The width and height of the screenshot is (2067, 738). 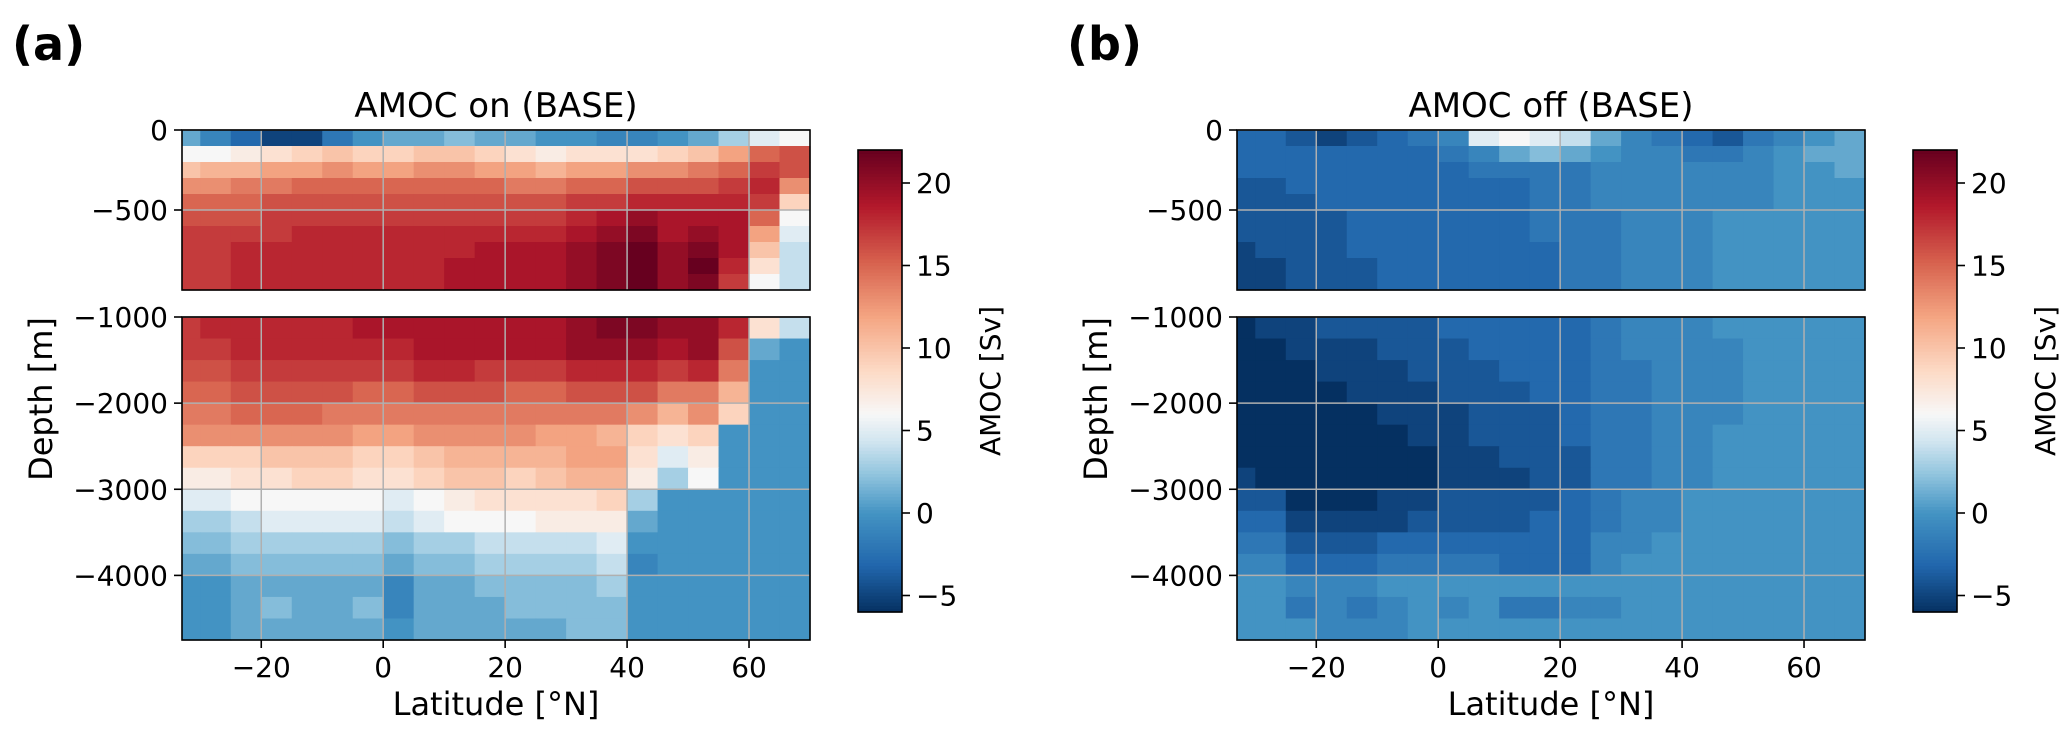 What do you see at coordinates (1980, 431) in the screenshot?
I see `colorbar-tick-label: 5` at bounding box center [1980, 431].